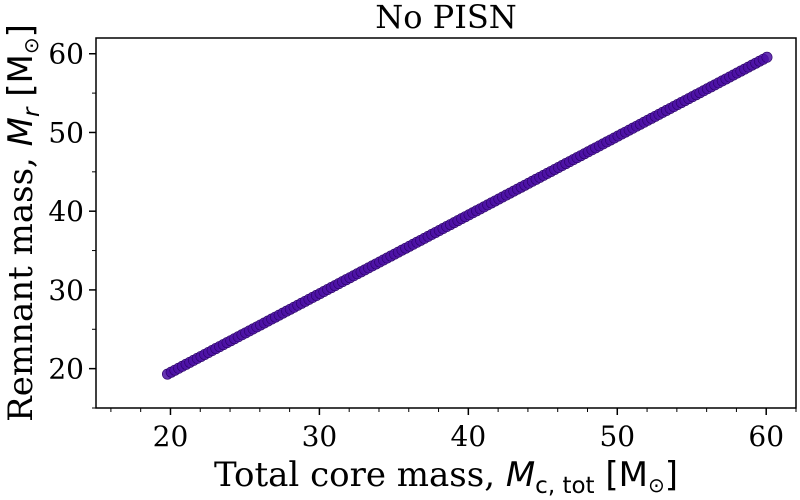  What do you see at coordinates (564, 486) in the screenshot?
I see `x-label-subscript: c, tot` at bounding box center [564, 486].